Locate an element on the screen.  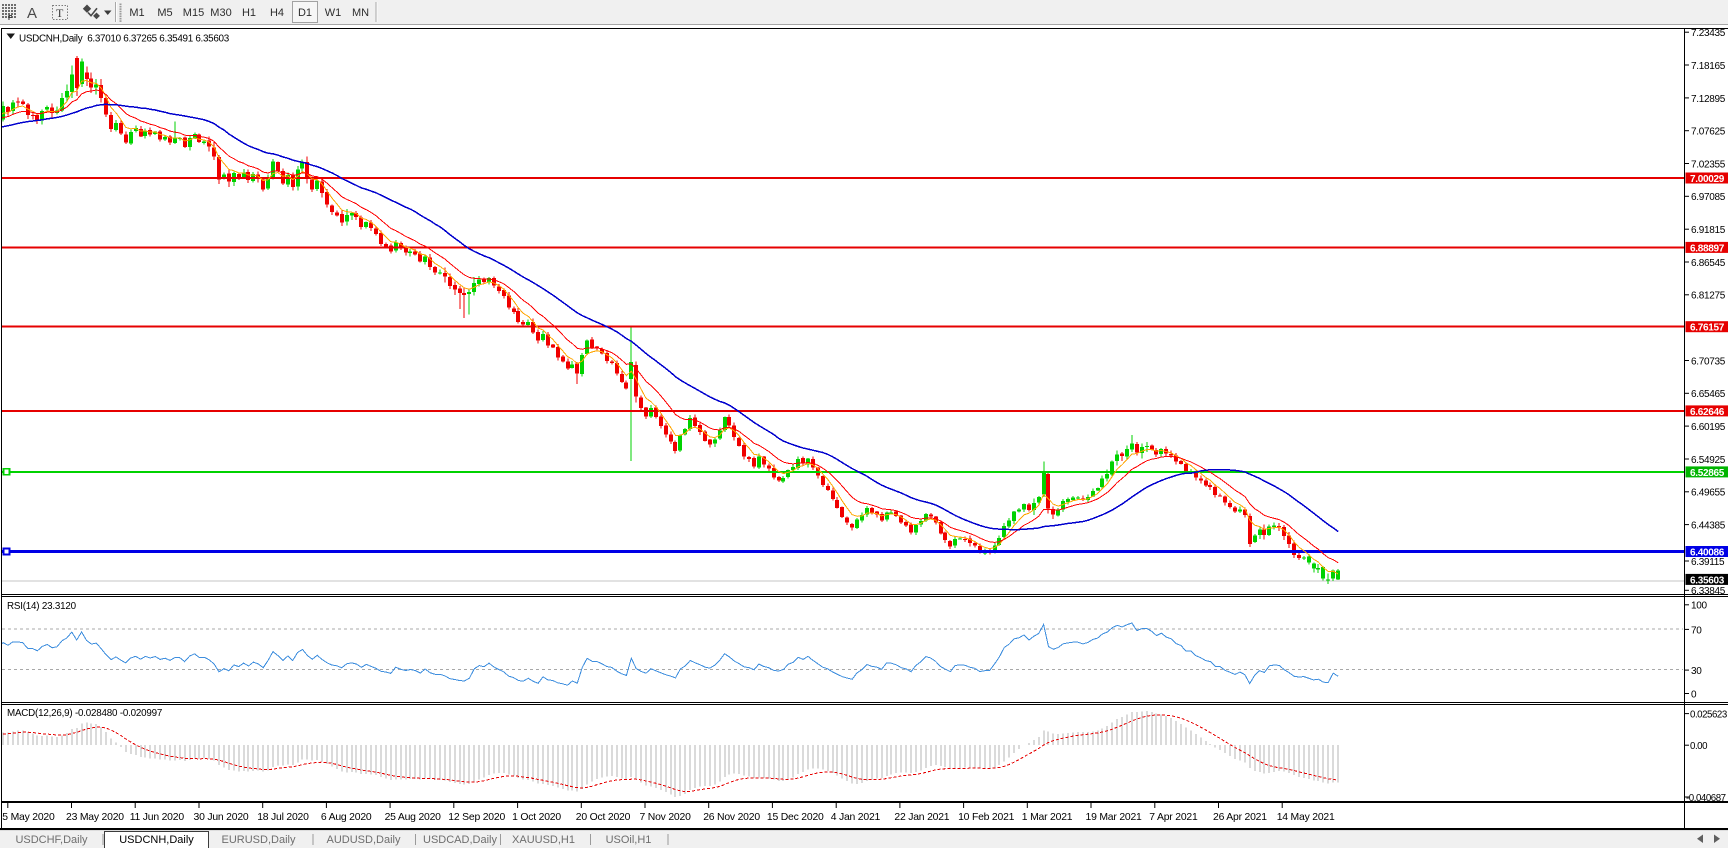
svg-text: -0.040687 is located at coordinates (1706, 798).